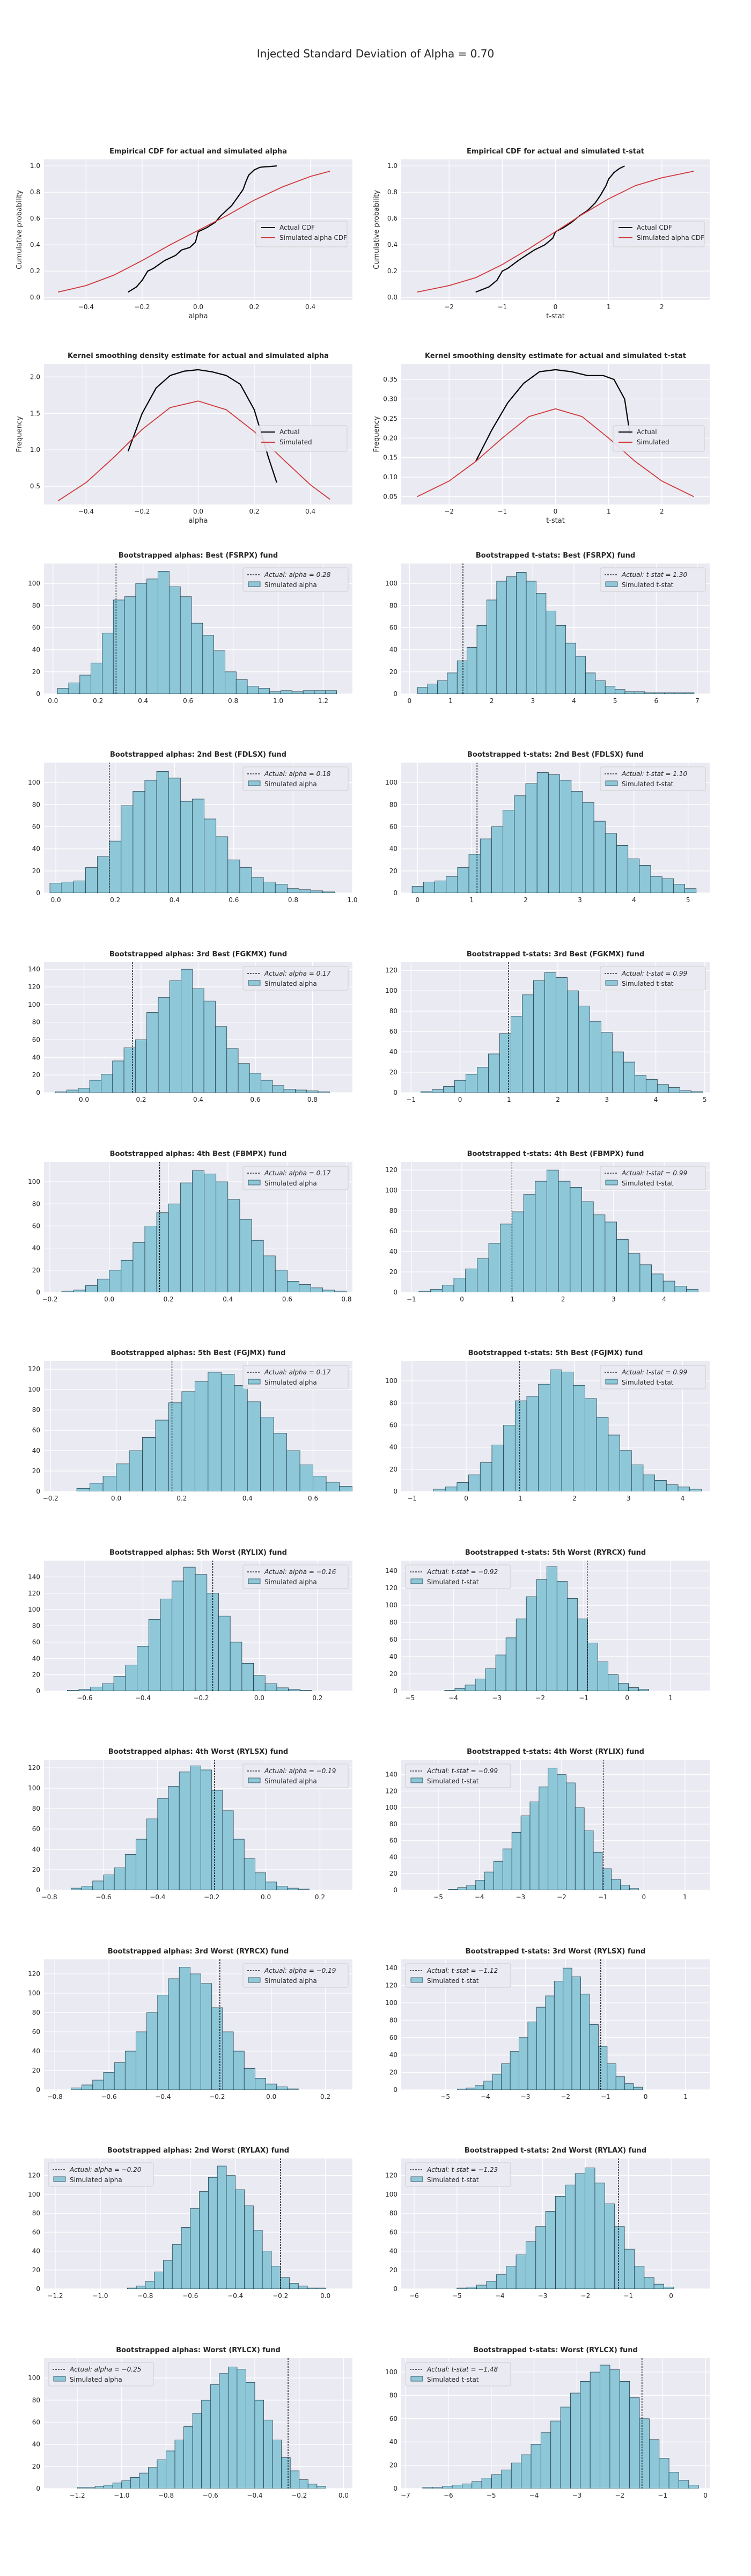 The image size is (751, 2576). What do you see at coordinates (659, 234) in the screenshot?
I see `legend: Actual CDF Simulated alpha CDF` at bounding box center [659, 234].